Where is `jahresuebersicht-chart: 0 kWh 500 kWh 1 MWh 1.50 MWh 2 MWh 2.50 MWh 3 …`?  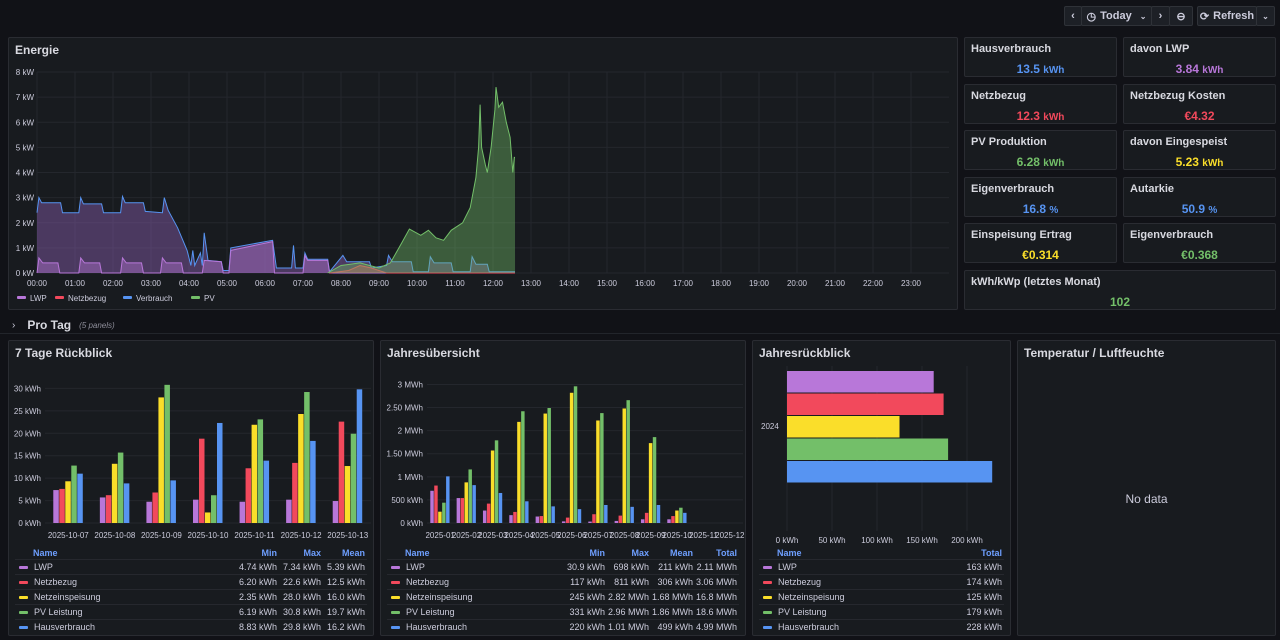
jahresuebersicht-chart: 0 kWh 500 kWh 1 MWh 1.50 MWh 2 MWh 2.50 MWh 3 … is located at coordinates (564, 453).